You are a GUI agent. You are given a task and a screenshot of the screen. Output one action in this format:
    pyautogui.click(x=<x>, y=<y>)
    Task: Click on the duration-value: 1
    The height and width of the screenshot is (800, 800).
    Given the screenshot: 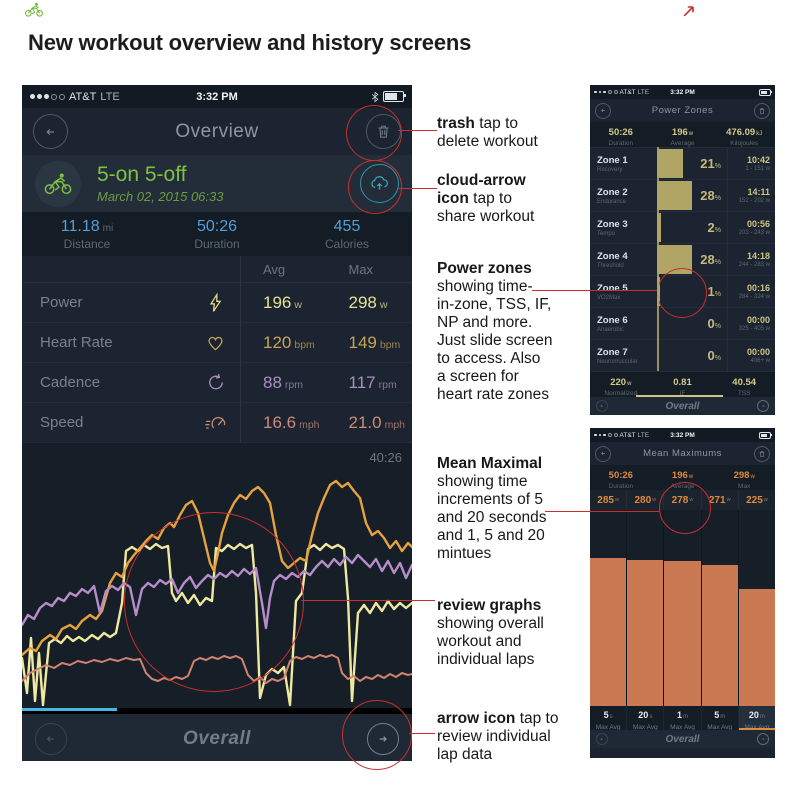 What is the action you would take?
    pyautogui.click(x=680, y=715)
    